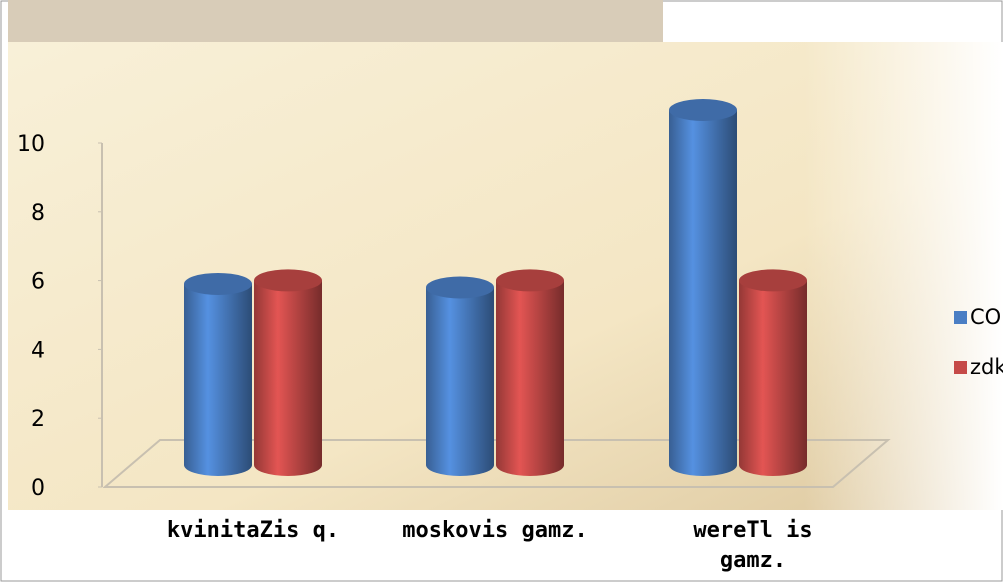 This screenshot has width=1003, height=582. Describe the element at coordinates (986, 367) in the screenshot. I see `legend-label: zdk` at that location.